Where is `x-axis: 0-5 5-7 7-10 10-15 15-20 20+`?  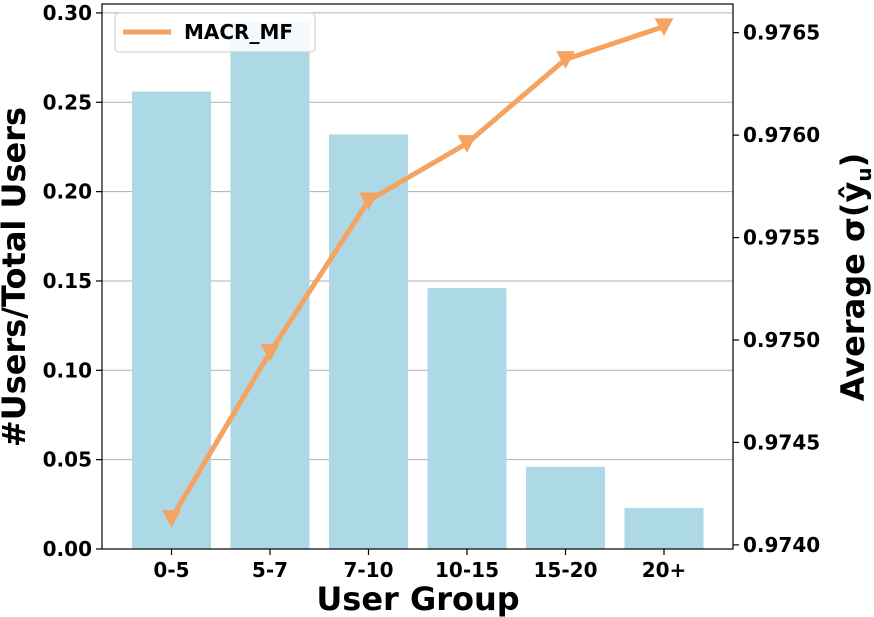 x-axis: 0-5 5-7 7-10 10-15 15-20 20+ is located at coordinates (419, 565).